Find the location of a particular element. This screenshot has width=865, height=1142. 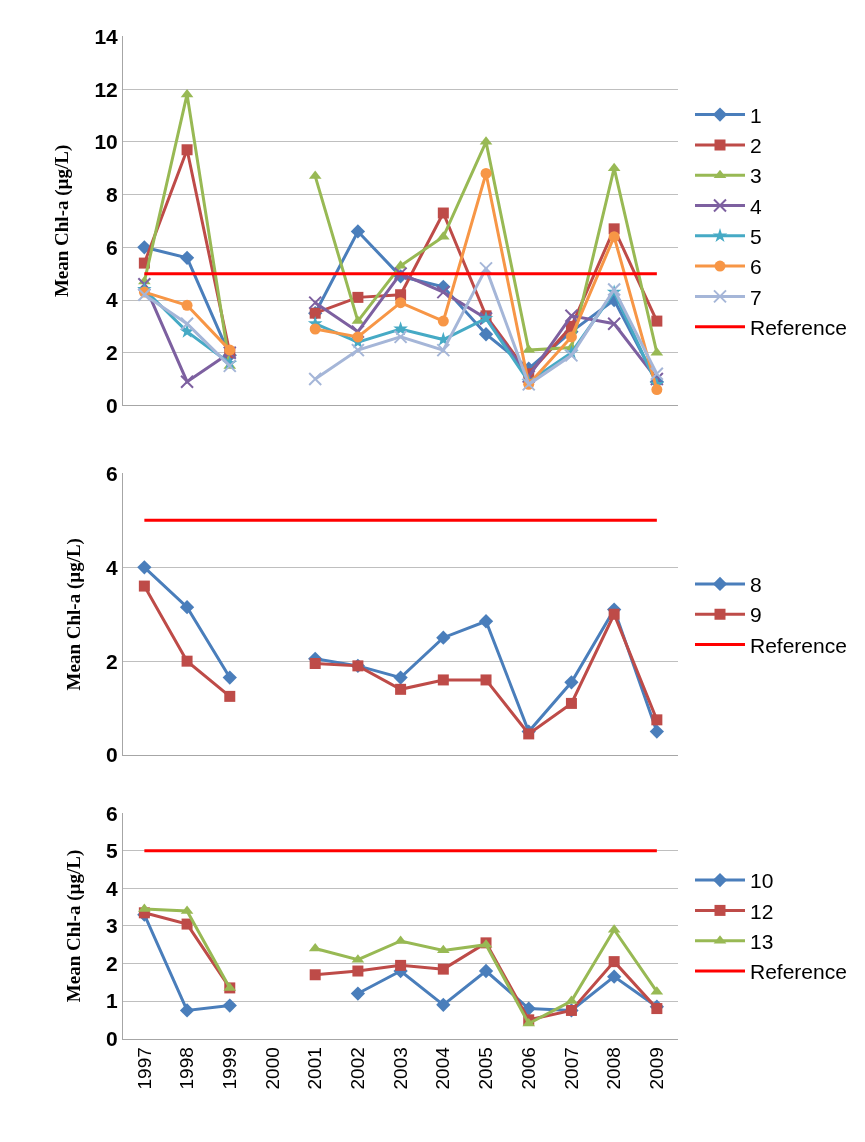

x-tick-label: 2004 is located at coordinates (443, 1068).